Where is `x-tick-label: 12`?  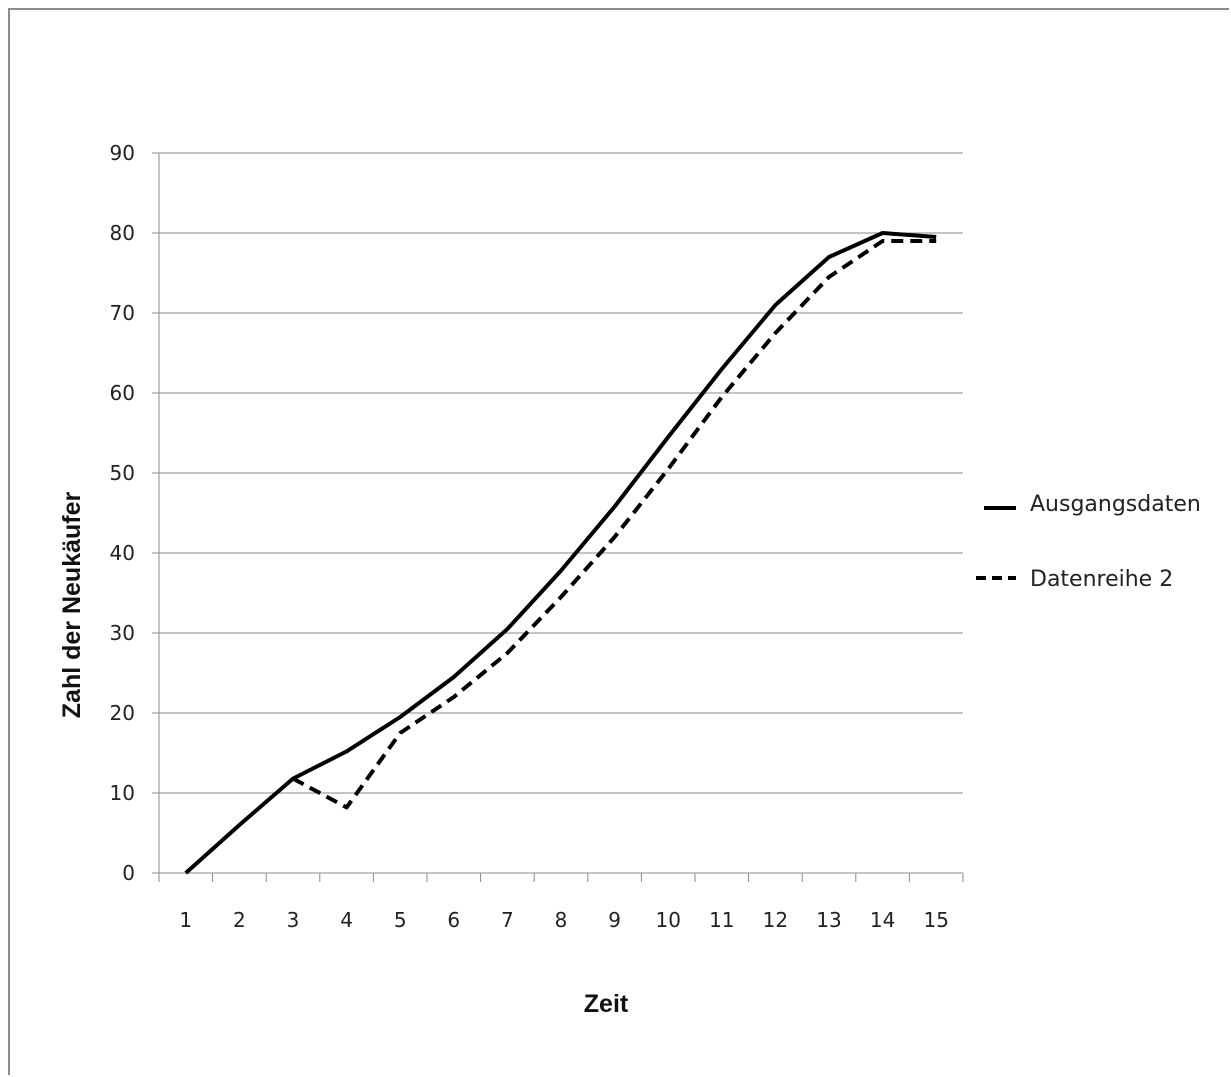
x-tick-label: 12 is located at coordinates (775, 920).